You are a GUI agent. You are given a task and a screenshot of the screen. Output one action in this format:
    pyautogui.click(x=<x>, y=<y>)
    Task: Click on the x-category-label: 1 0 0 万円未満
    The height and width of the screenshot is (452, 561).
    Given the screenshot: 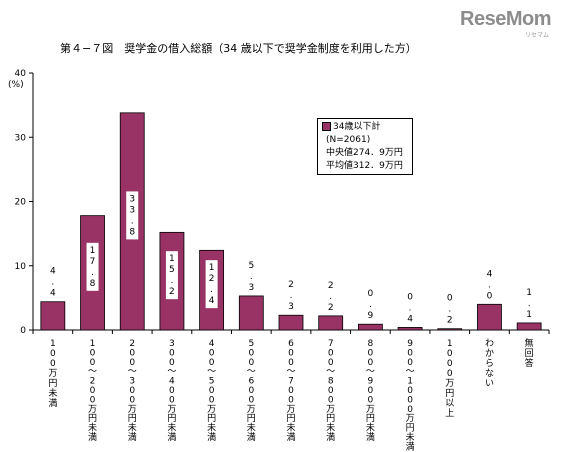 What is the action you would take?
    pyautogui.click(x=52, y=374)
    